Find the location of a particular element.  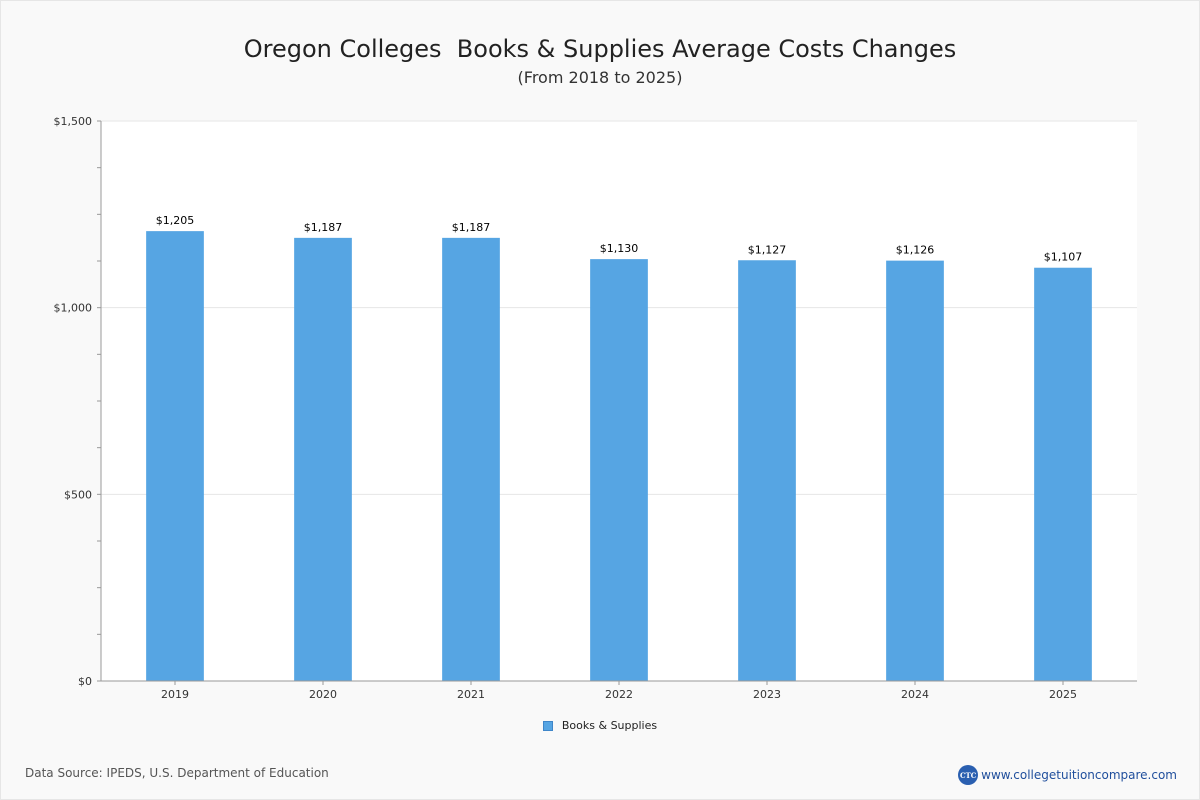

data-label: $1,127 is located at coordinates (767, 249).